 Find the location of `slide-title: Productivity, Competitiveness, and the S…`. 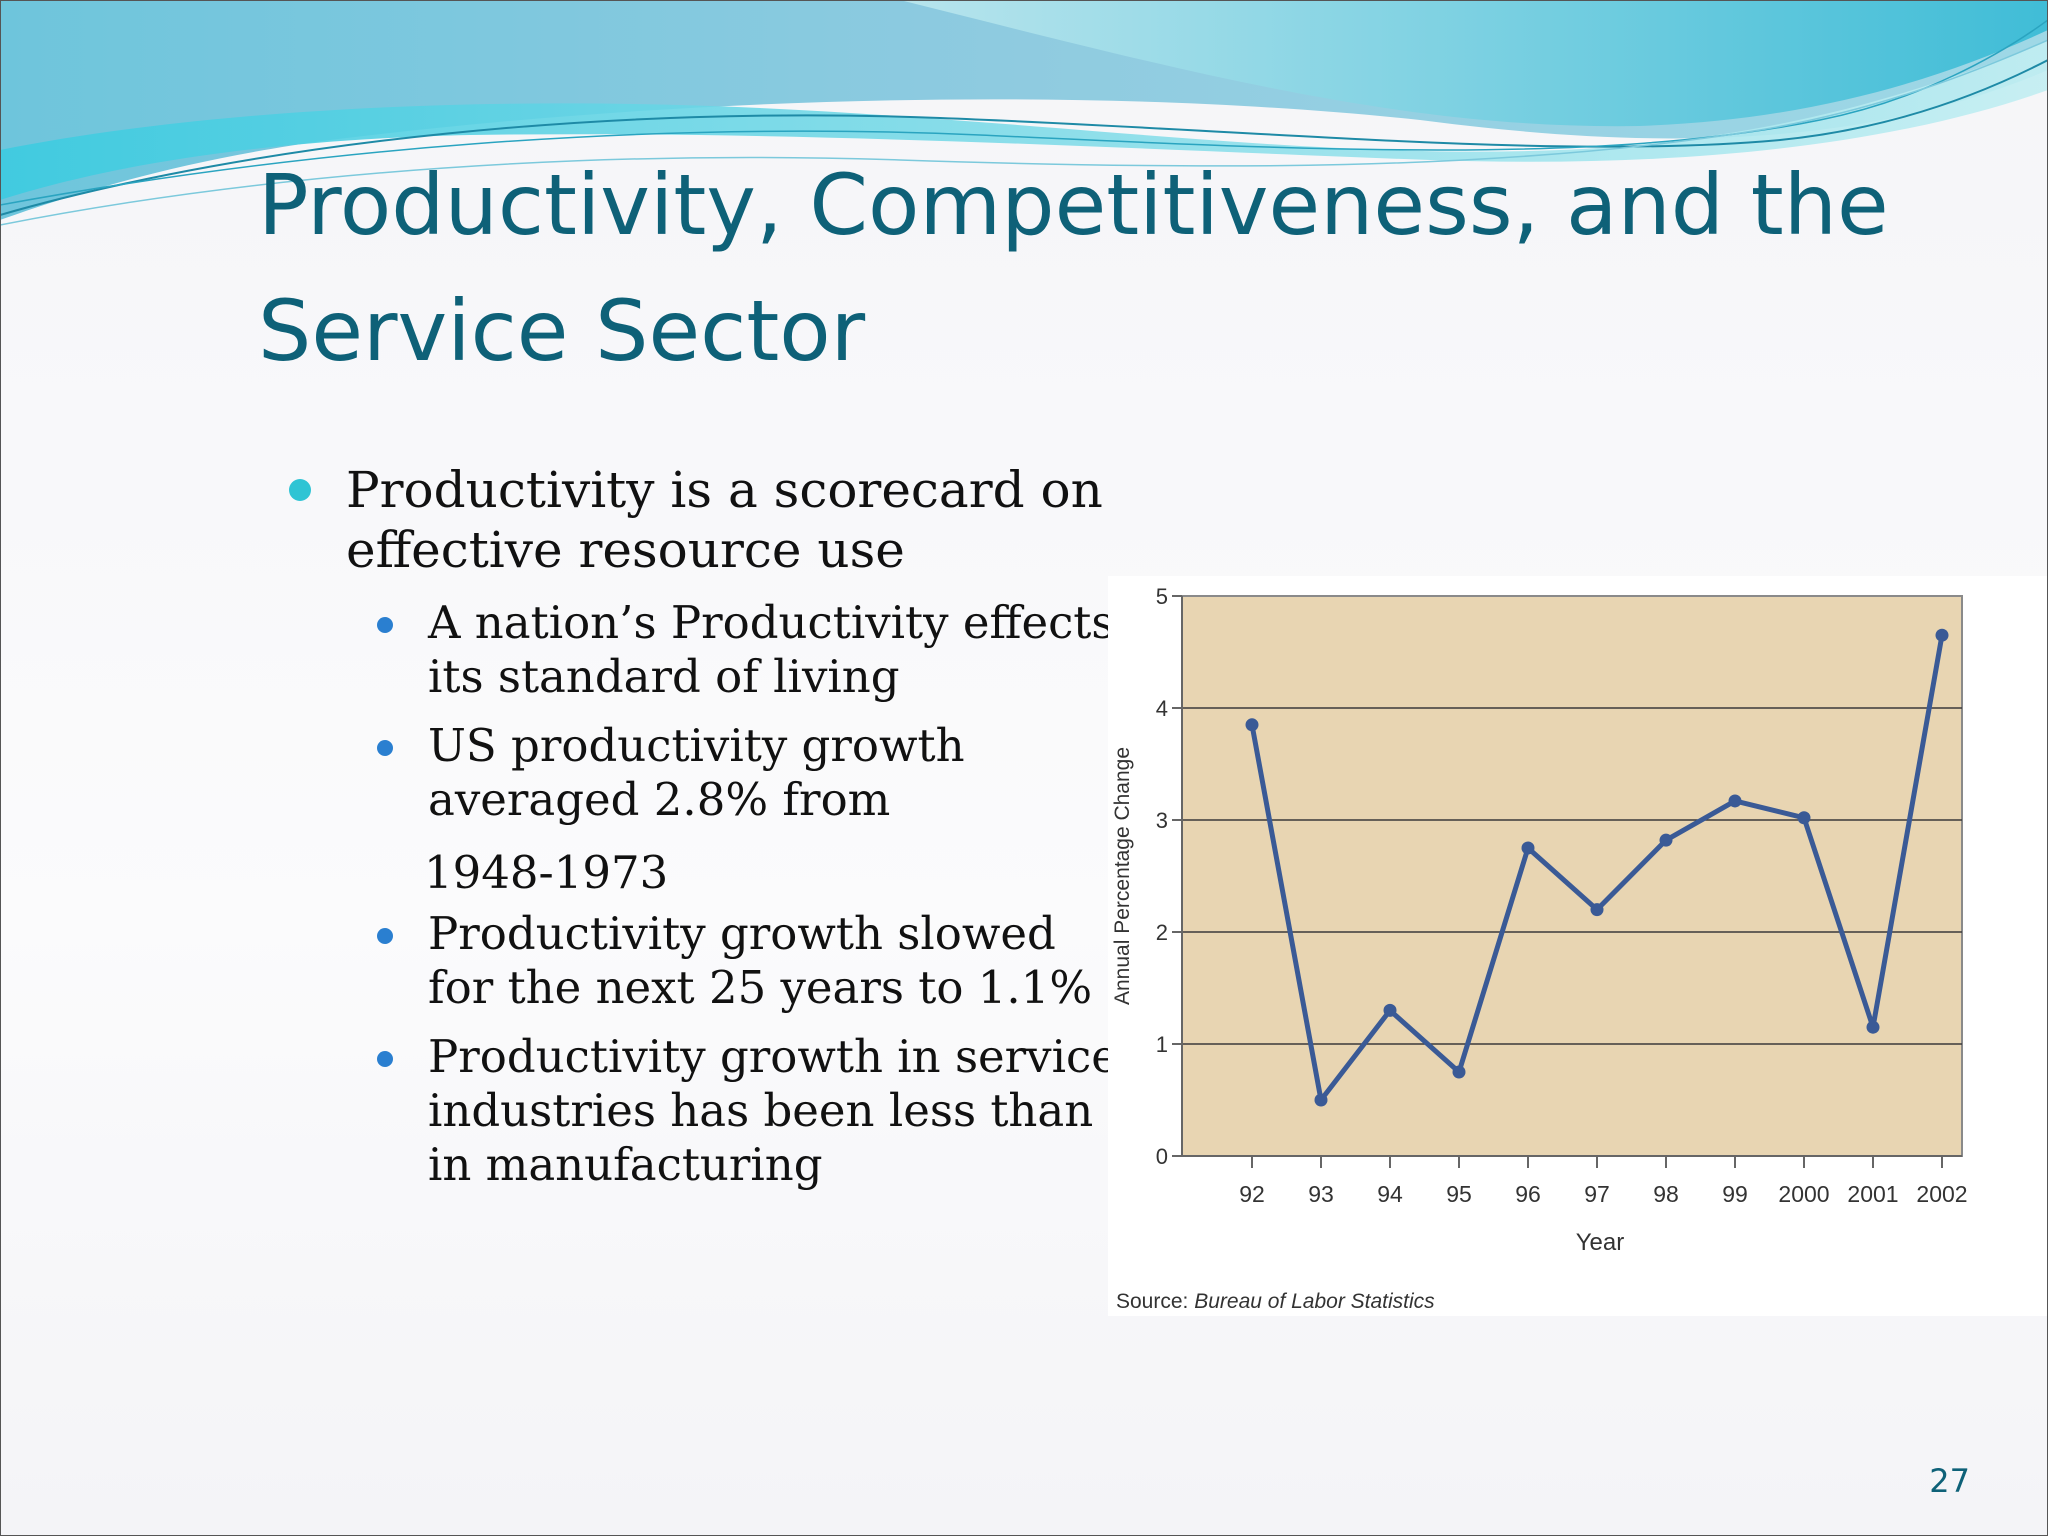

slide-title: Productivity, Competitiveness, and the S… is located at coordinates (1108, 268).